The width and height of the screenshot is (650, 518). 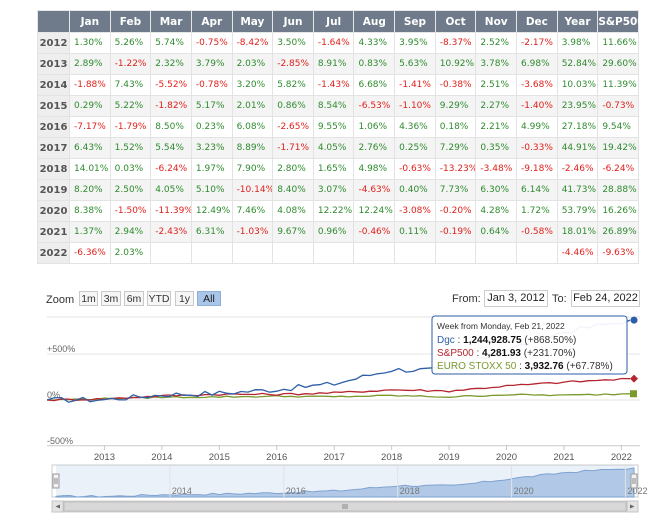 I want to click on return-cell: -9.18%, so click(x=537, y=169).